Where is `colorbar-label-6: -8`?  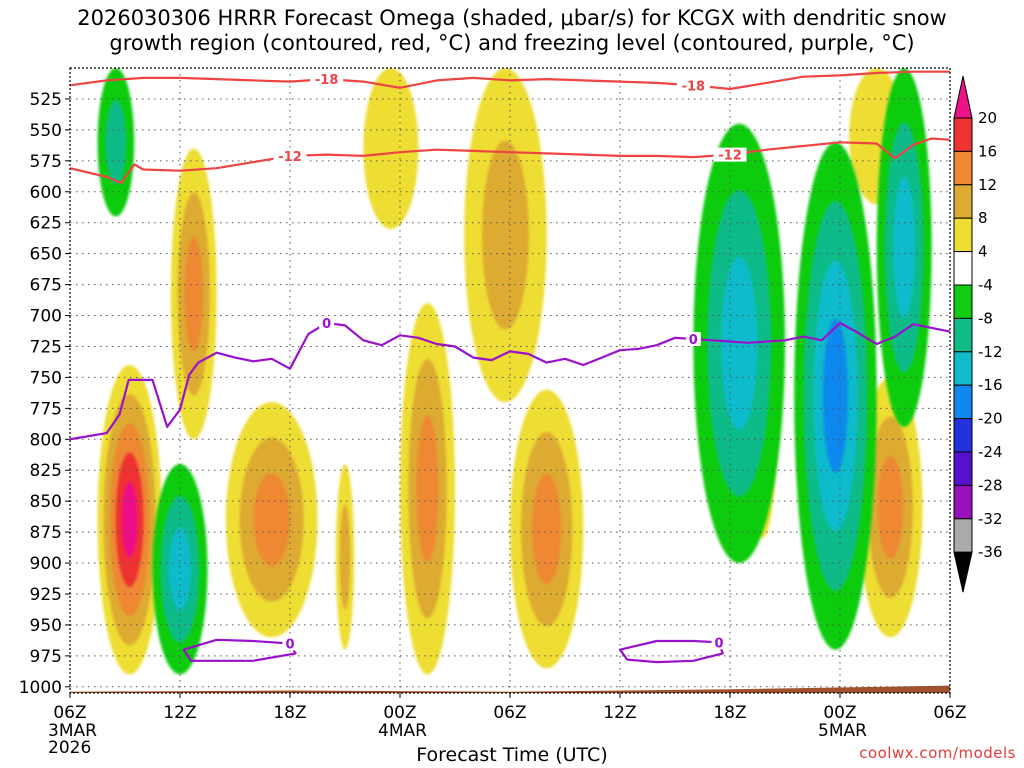 colorbar-label-6: -8 is located at coordinates (985, 318).